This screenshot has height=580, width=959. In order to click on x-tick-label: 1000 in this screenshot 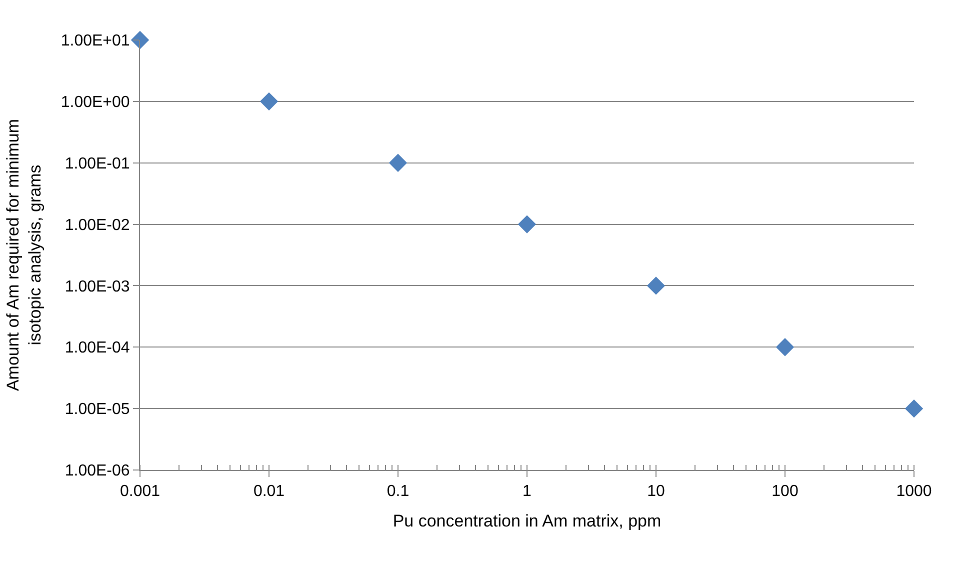, I will do `click(914, 491)`.